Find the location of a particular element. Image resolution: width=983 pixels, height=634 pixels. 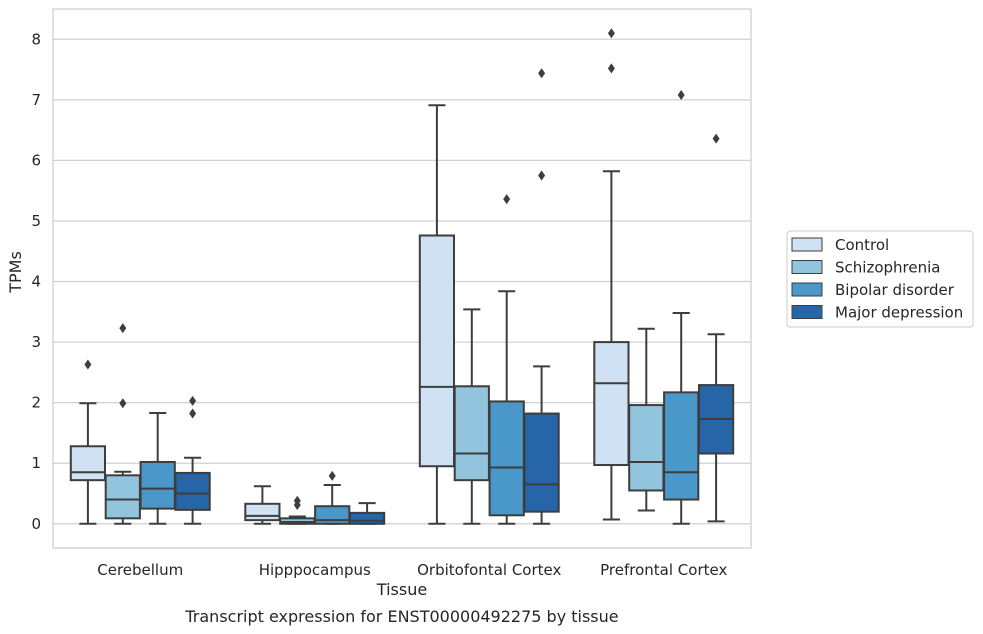

legend-label: Schizophrenia is located at coordinates (887, 268).